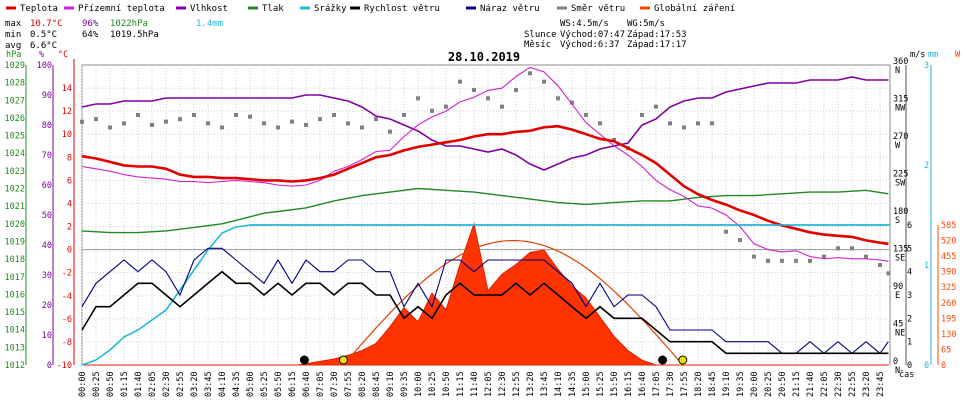  Describe the element at coordinates (63, 55) in the screenshot. I see `unit-temp: °C` at that location.